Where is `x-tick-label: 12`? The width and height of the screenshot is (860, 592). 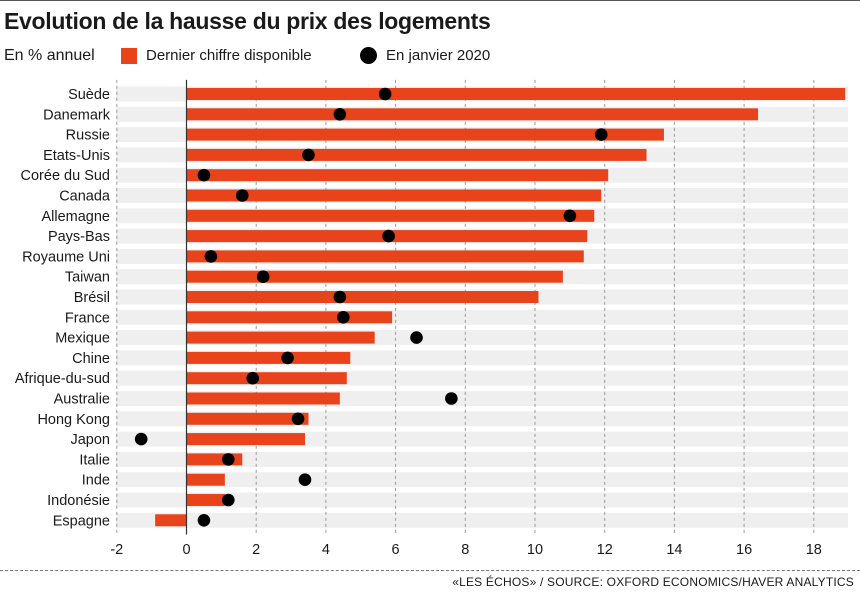
x-tick-label: 12 is located at coordinates (605, 550).